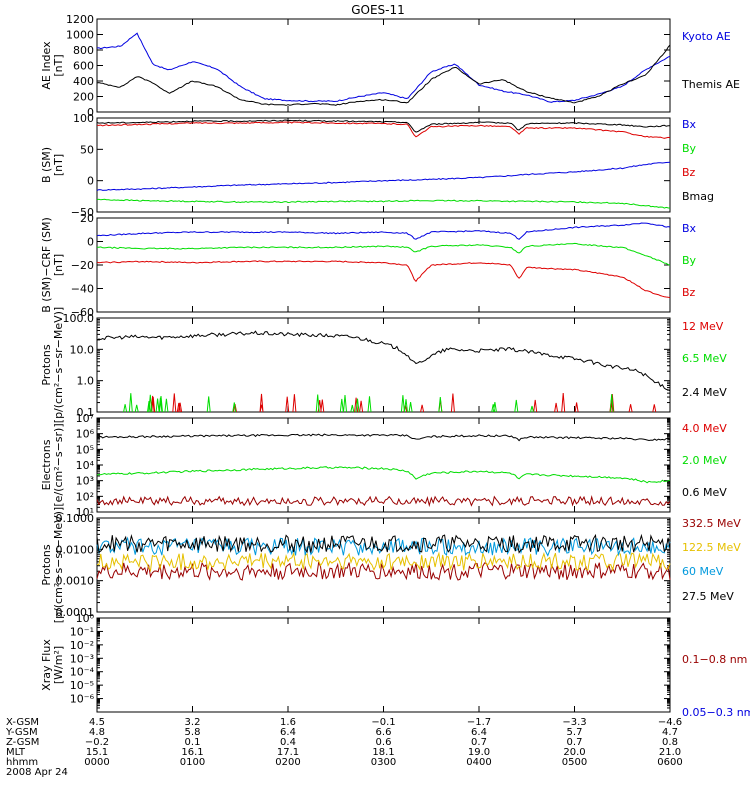  I want to click on x-row-value: −1.7, so click(479, 722).